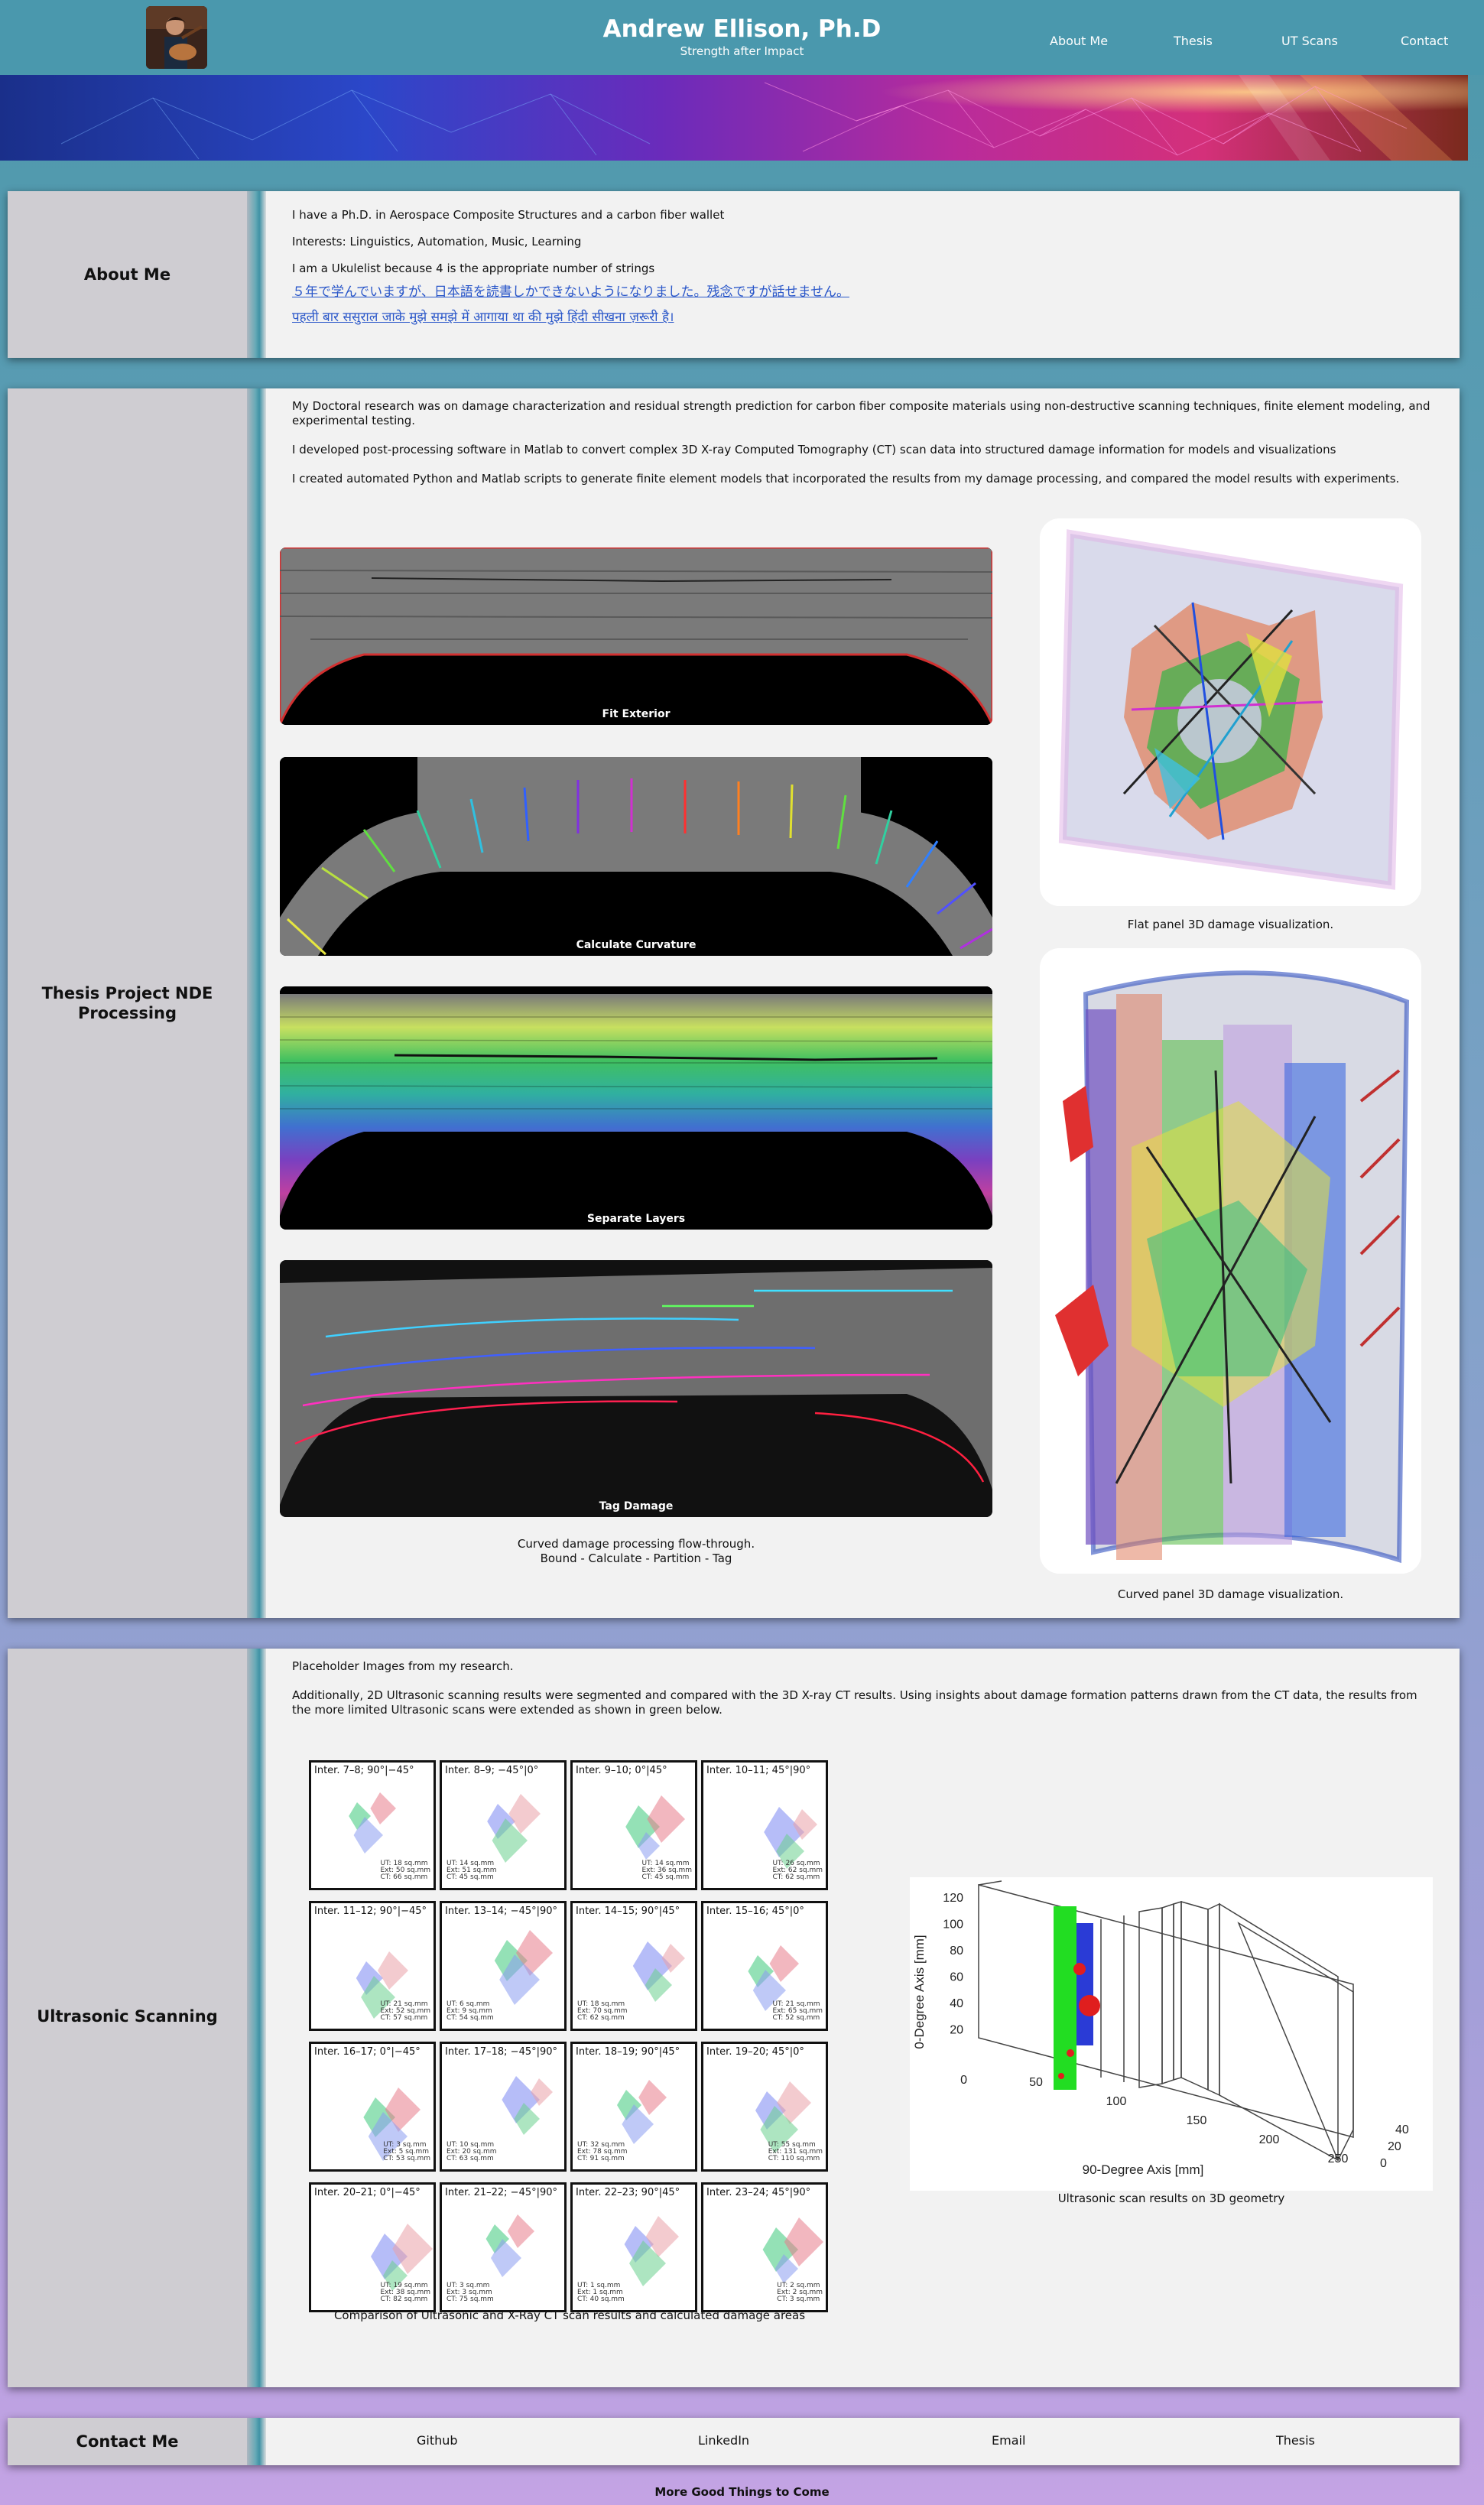 This screenshot has width=1484, height=2505. I want to click on panel-label-calculate-curvature: Calculate Curvature, so click(637, 945).